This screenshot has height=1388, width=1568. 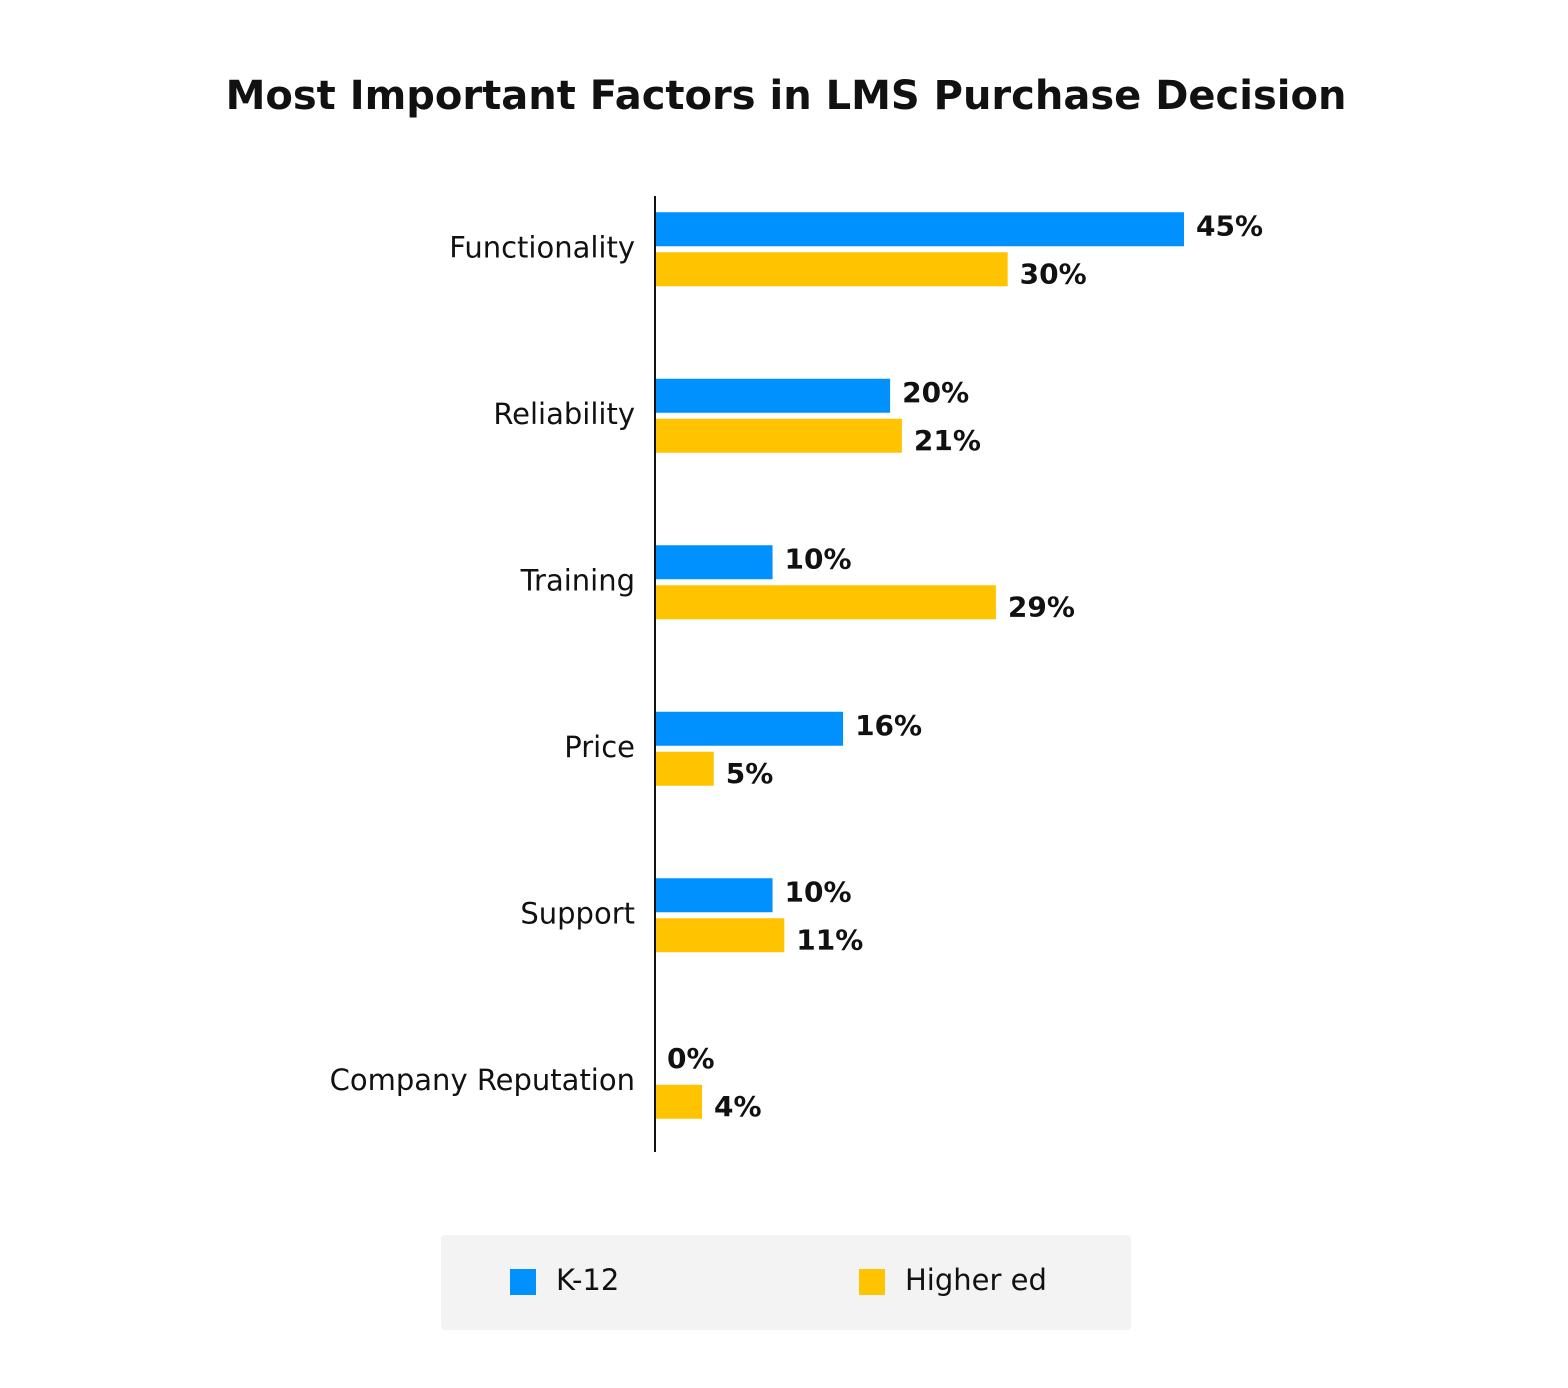 I want to click on legend-label: Higher ed, so click(x=976, y=1280).